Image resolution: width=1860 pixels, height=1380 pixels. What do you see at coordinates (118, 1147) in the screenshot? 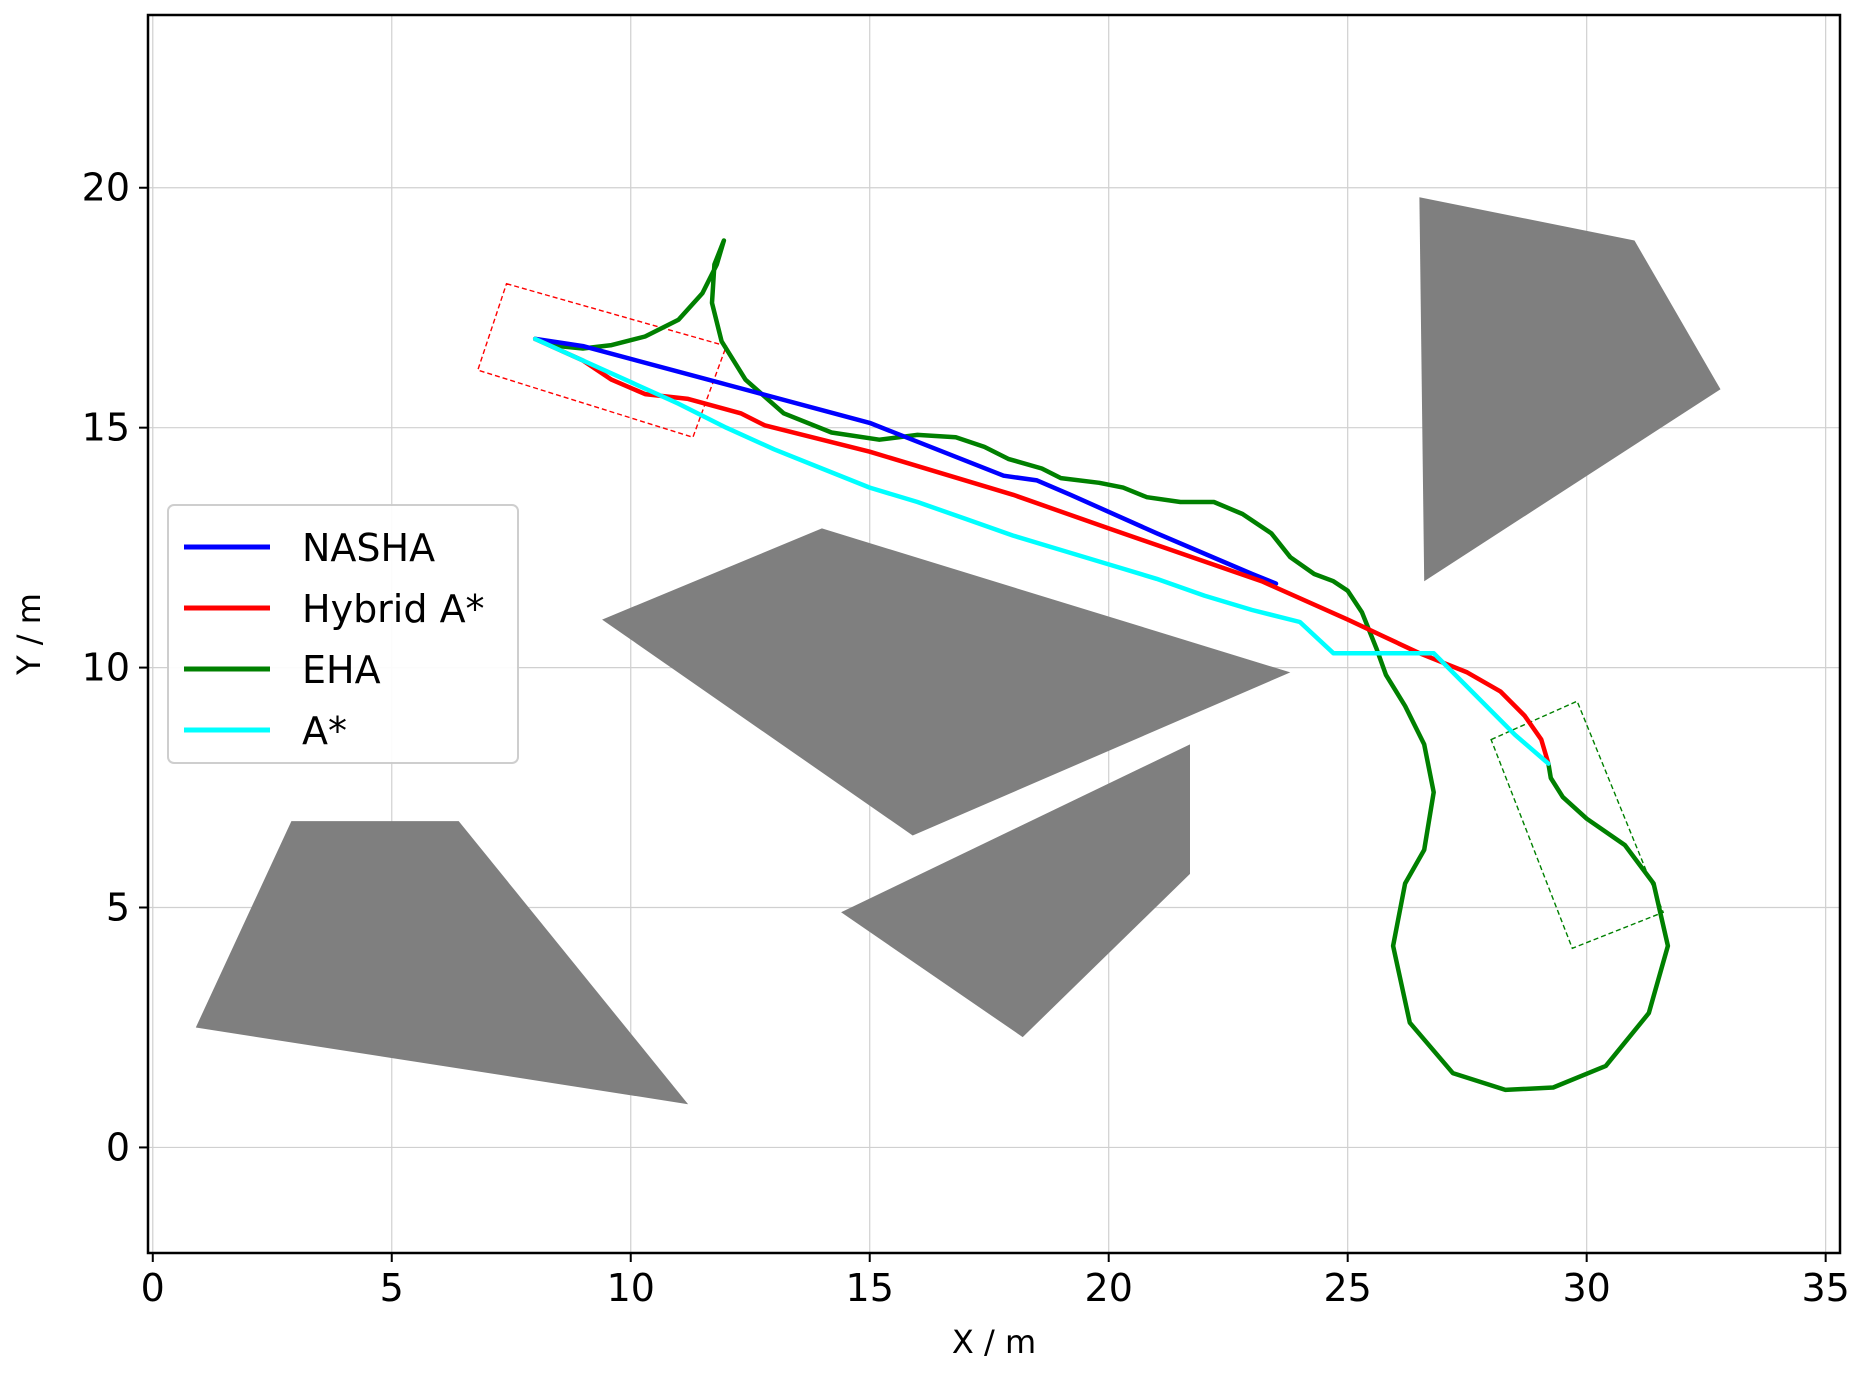
I see `y-tick-label: 0` at bounding box center [118, 1147].